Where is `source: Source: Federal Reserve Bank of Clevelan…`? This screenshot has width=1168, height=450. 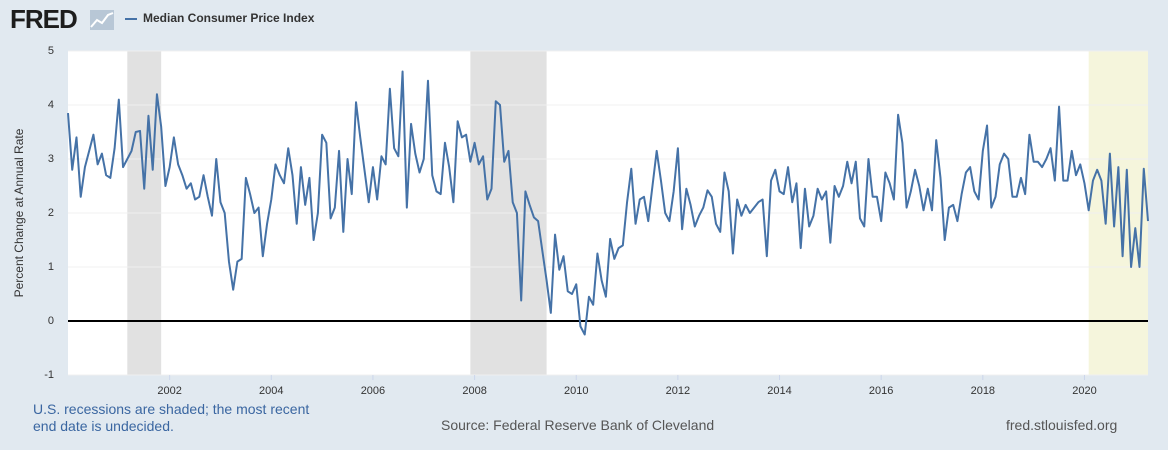
source: Source: Federal Reserve Bank of Clevelan… is located at coordinates (578, 425).